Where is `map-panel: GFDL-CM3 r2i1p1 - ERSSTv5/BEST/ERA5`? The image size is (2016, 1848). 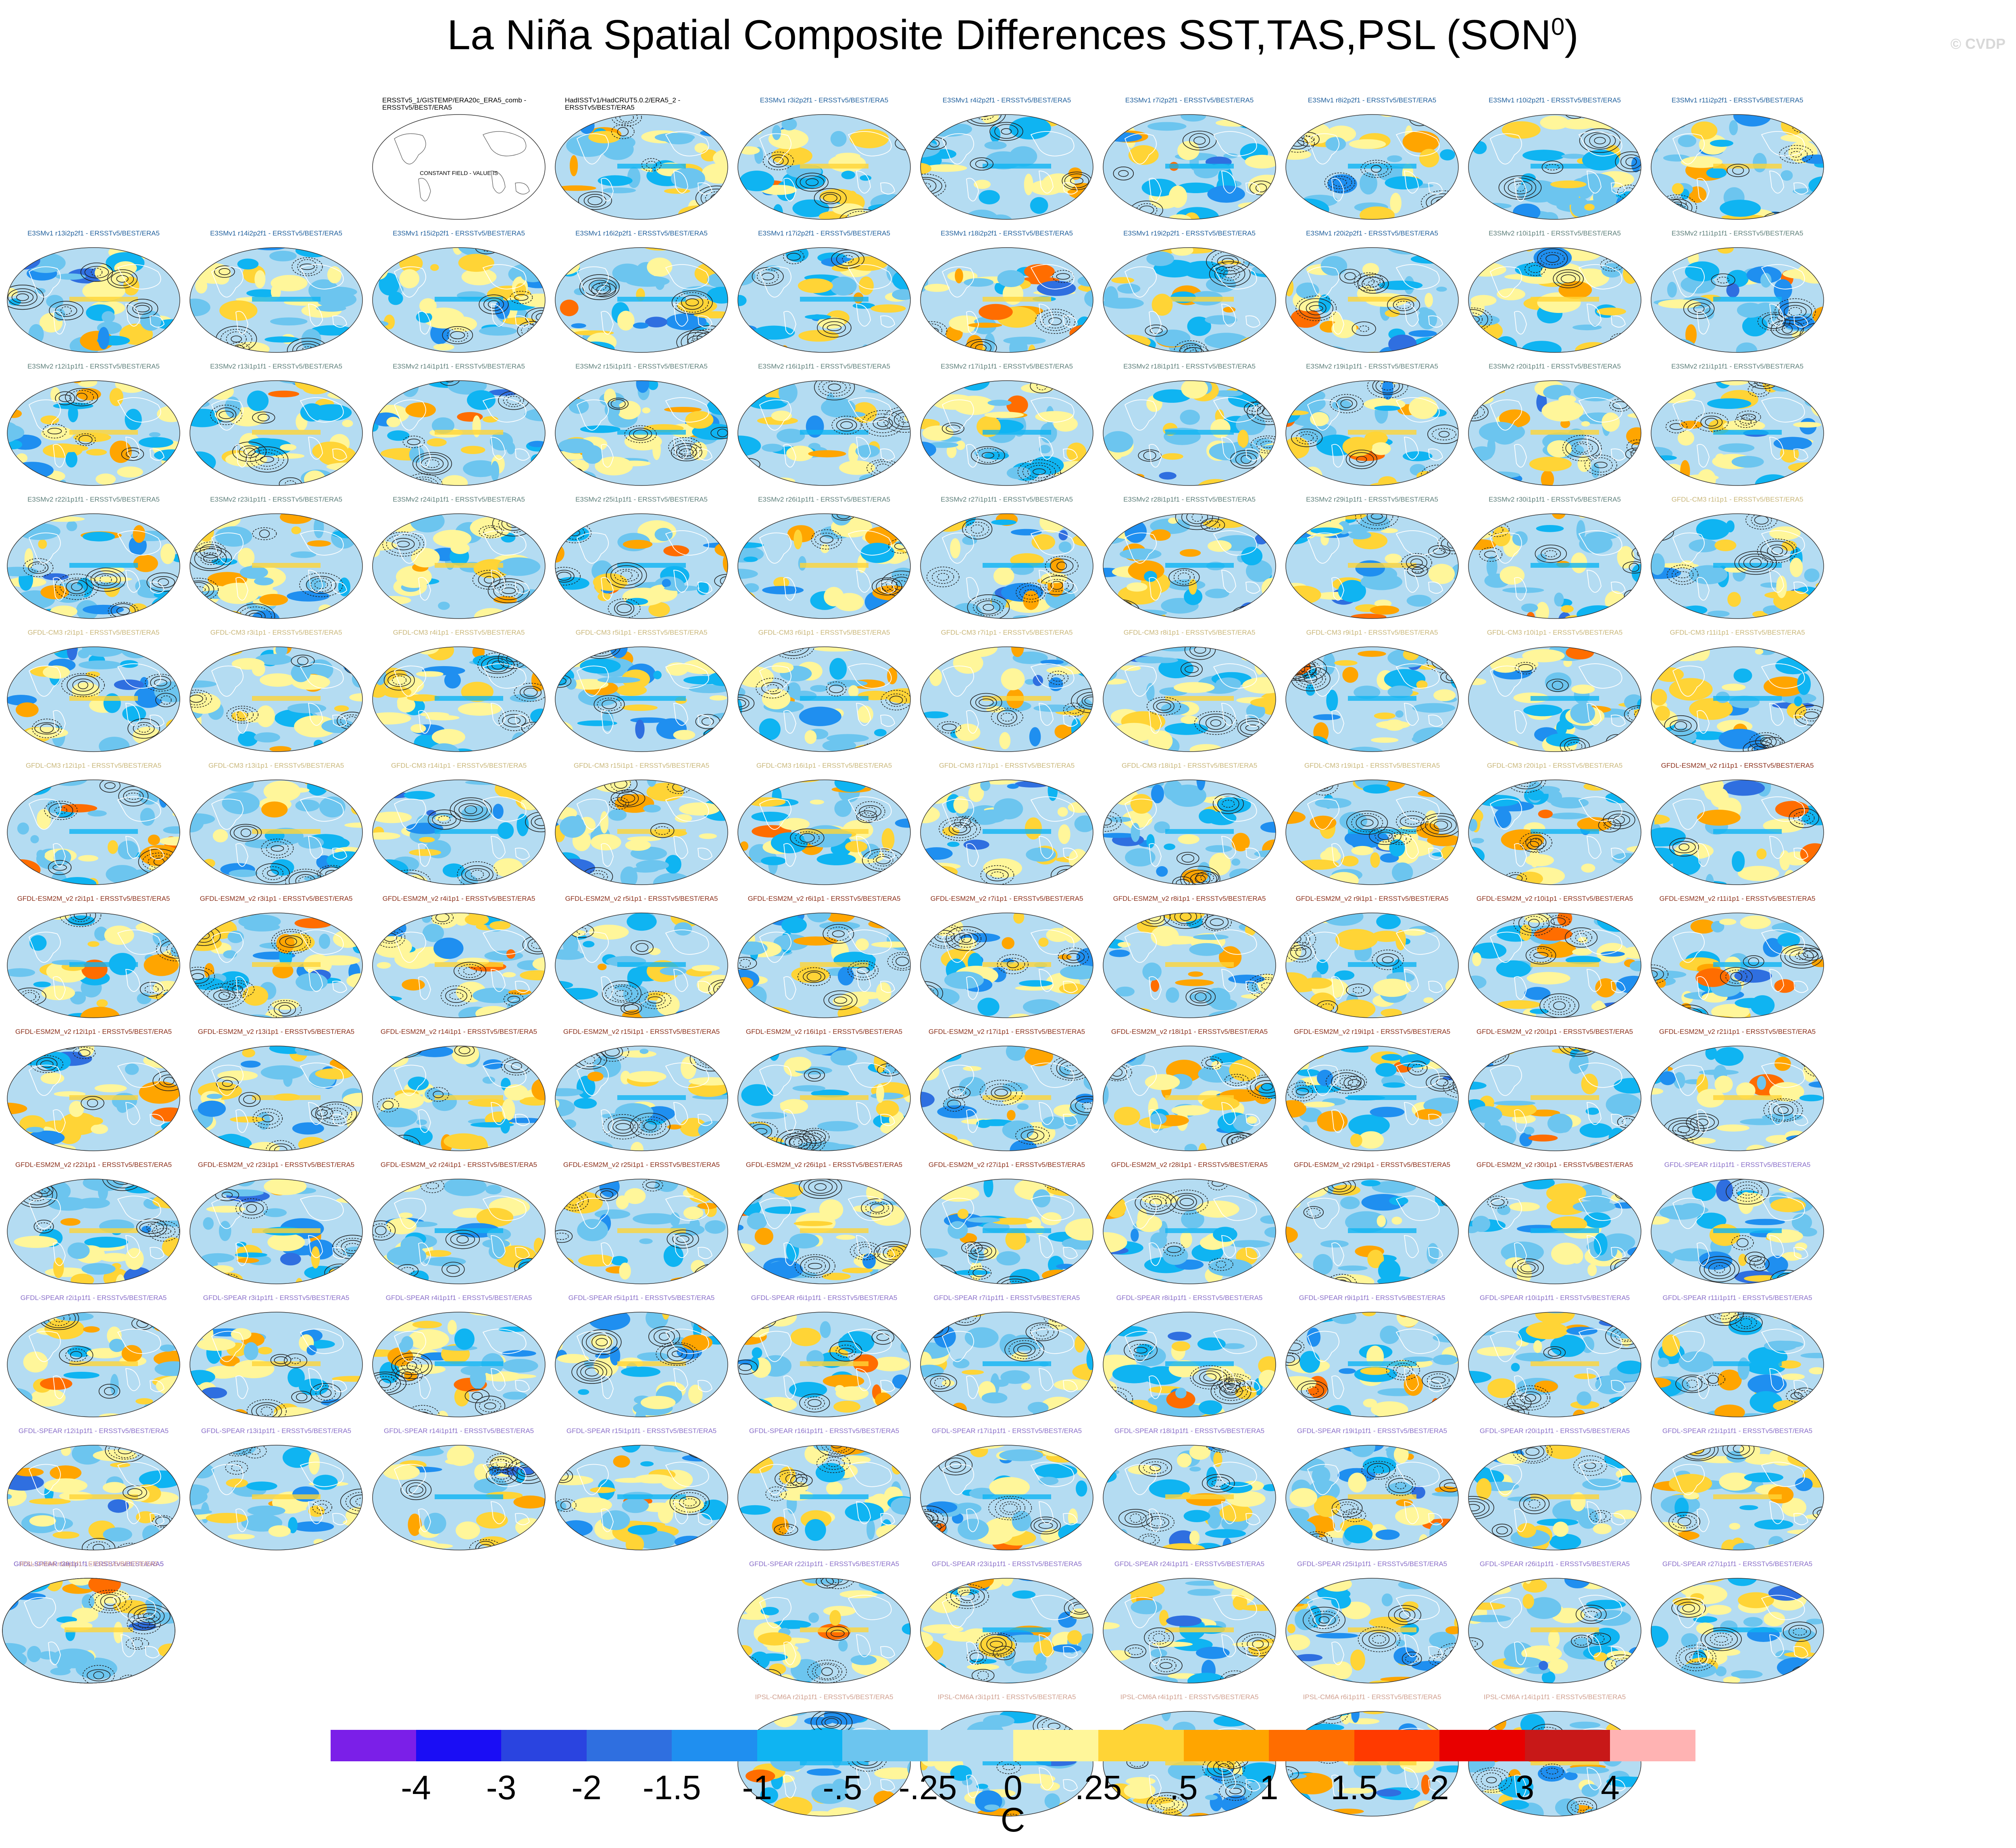
map-panel: GFDL-CM3 r2i1p1 - ERSSTv5/BEST/ERA5 is located at coordinates (93, 694).